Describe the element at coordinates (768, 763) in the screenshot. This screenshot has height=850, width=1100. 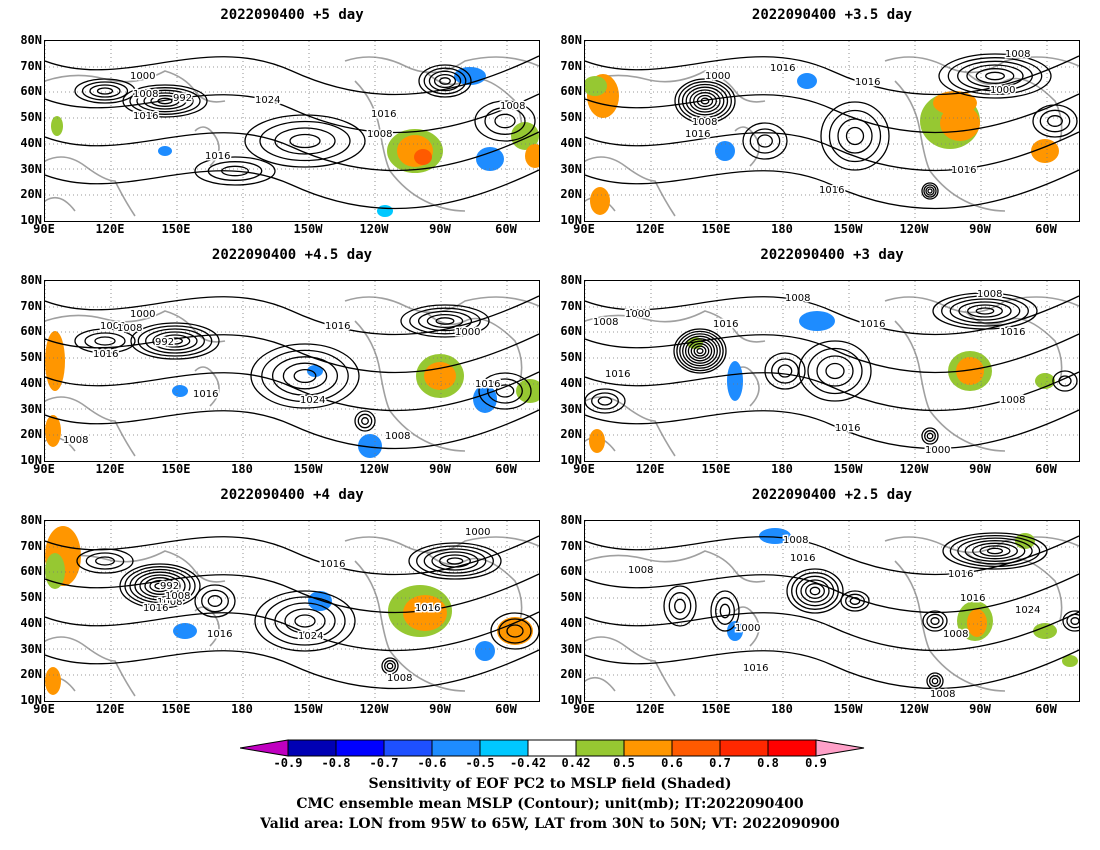
I see `colorbar-tick-label: 0.8` at that location.